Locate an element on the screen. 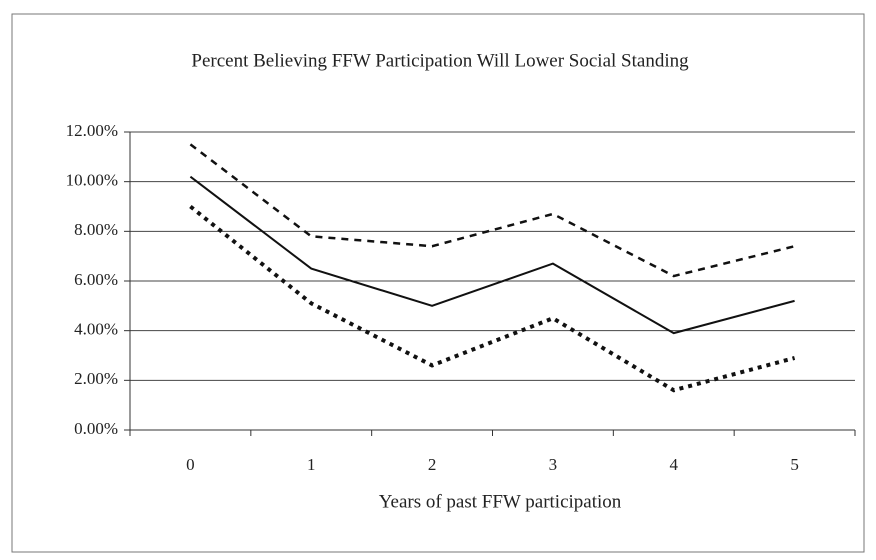  x-tick-label: 5 is located at coordinates (794, 464).